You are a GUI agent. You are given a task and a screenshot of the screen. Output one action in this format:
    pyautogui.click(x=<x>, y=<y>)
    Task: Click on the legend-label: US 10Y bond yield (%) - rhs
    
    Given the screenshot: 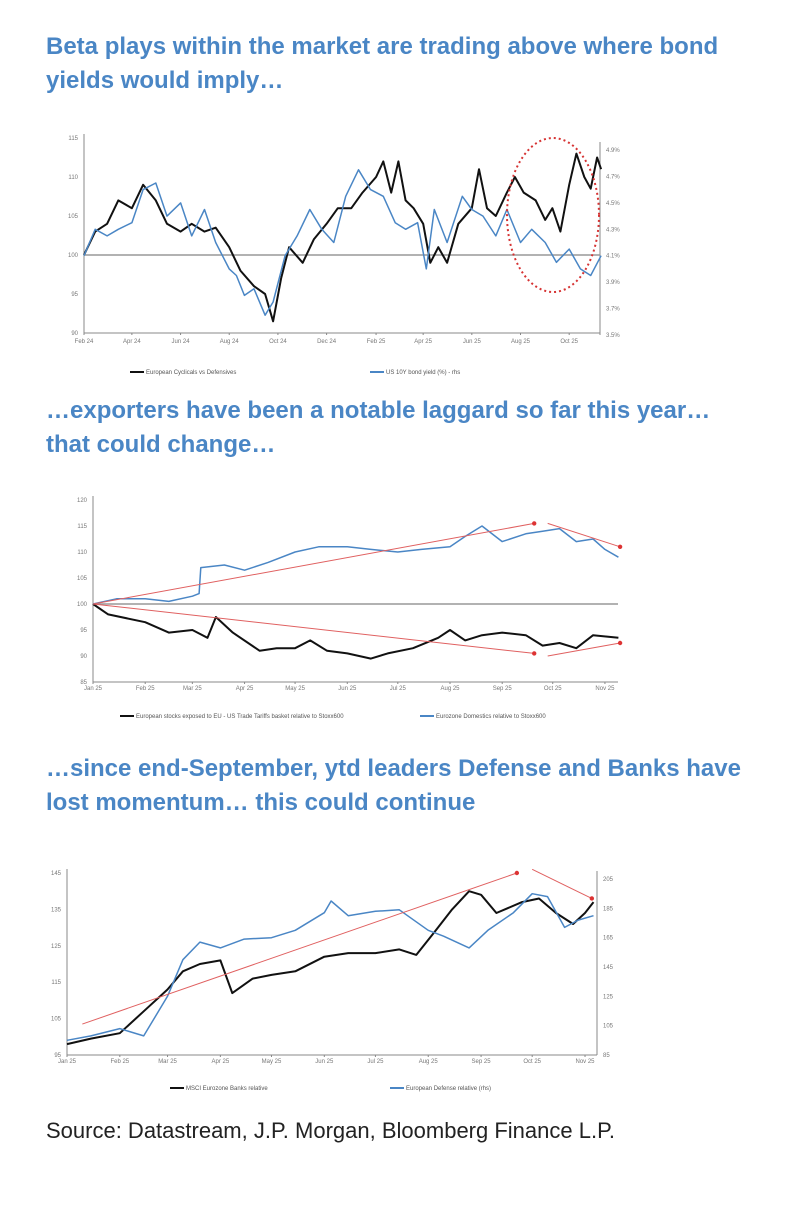 What is the action you would take?
    pyautogui.click(x=423, y=373)
    